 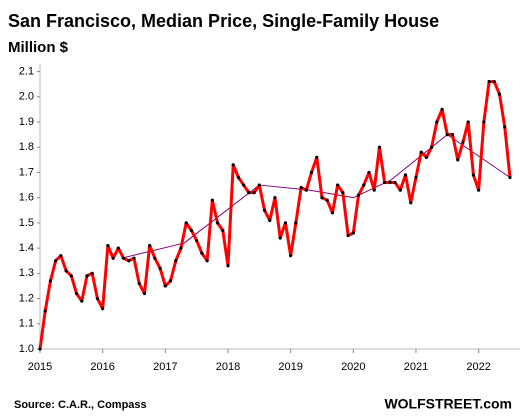 What do you see at coordinates (26, 147) in the screenshot?
I see `y-tick-label: 1.8` at bounding box center [26, 147].